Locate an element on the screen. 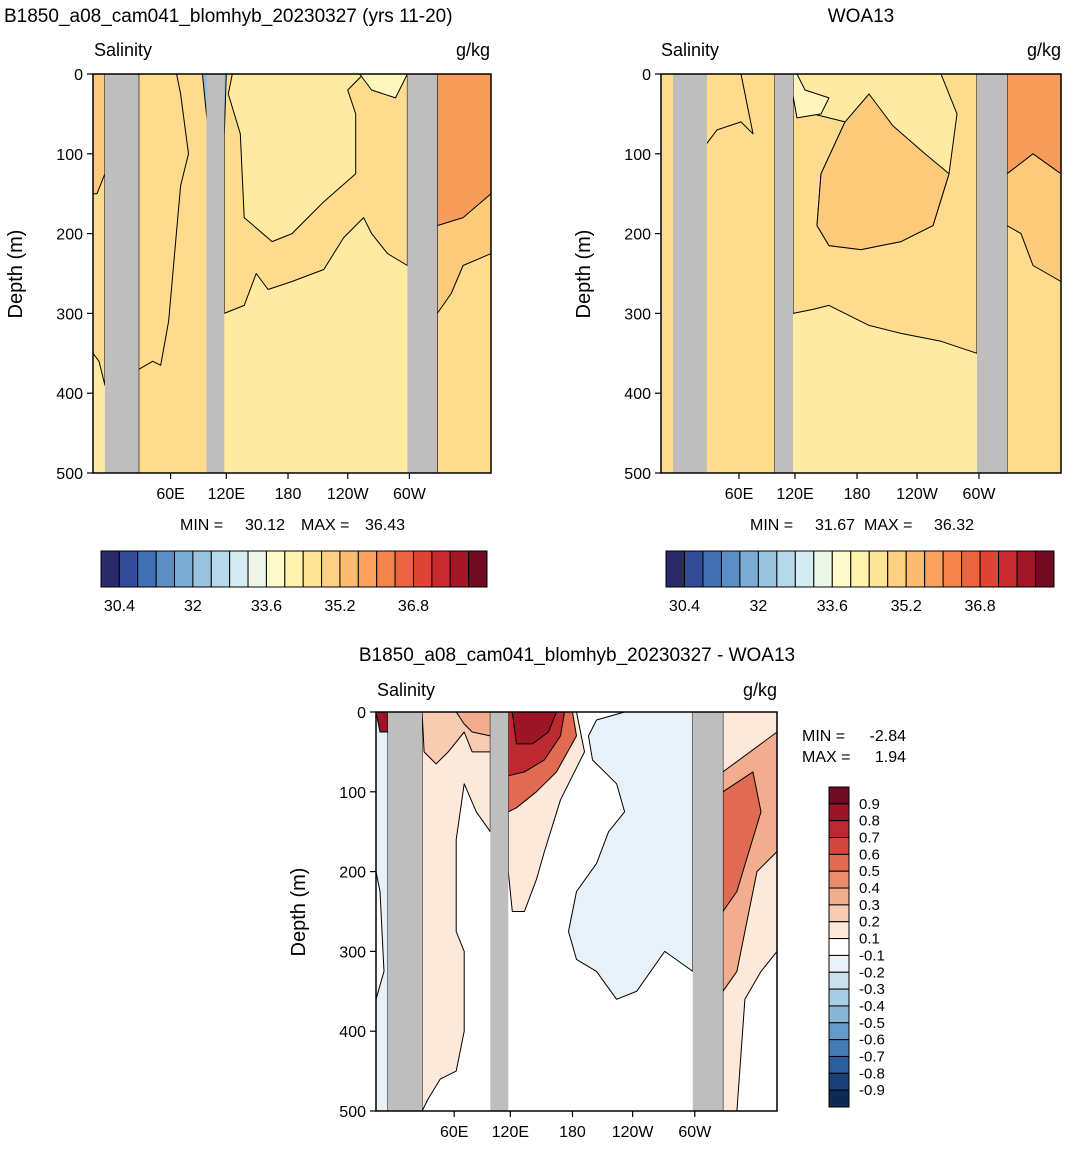 Image resolution: width=1078 pixels, height=1155 pixels. panel-woa-x-tick-label-2: 120E is located at coordinates (794, 494).